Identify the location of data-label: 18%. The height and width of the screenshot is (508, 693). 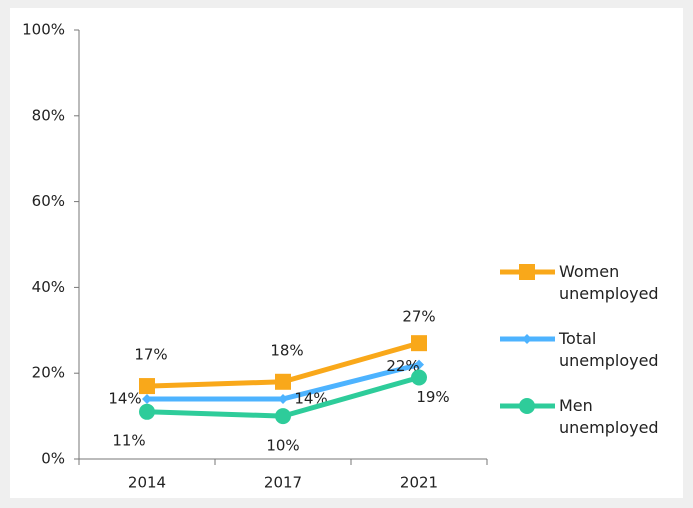
(286, 350).